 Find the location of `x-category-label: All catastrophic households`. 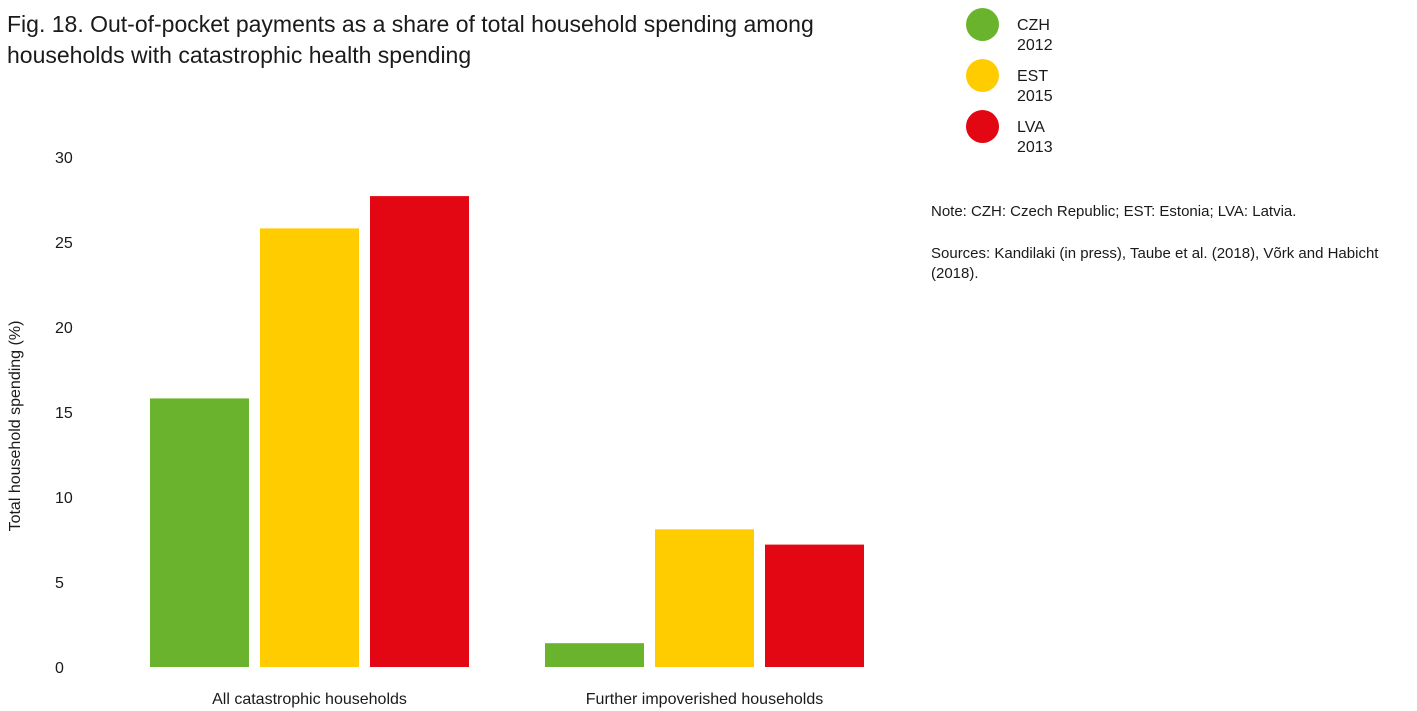

x-category-label: All catastrophic households is located at coordinates (309, 699).